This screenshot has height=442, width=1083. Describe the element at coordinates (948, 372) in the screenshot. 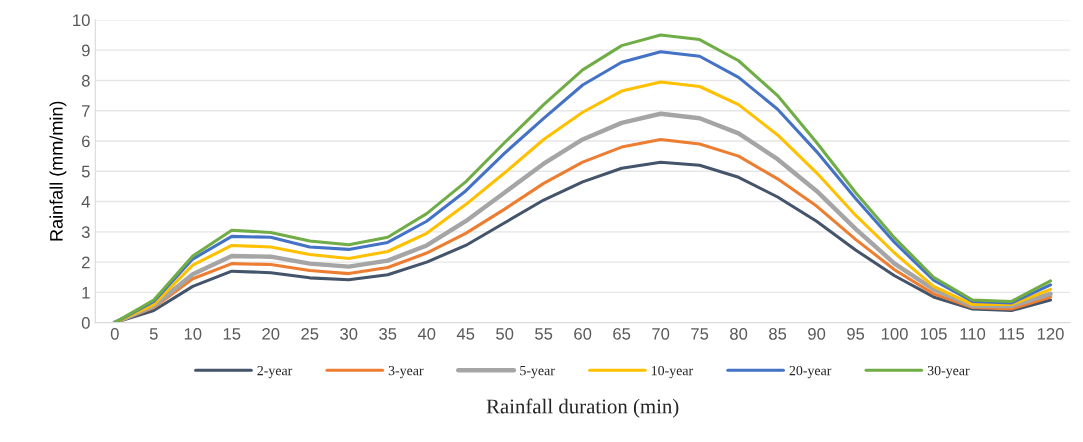

I see `legend-label: 30-year` at that location.